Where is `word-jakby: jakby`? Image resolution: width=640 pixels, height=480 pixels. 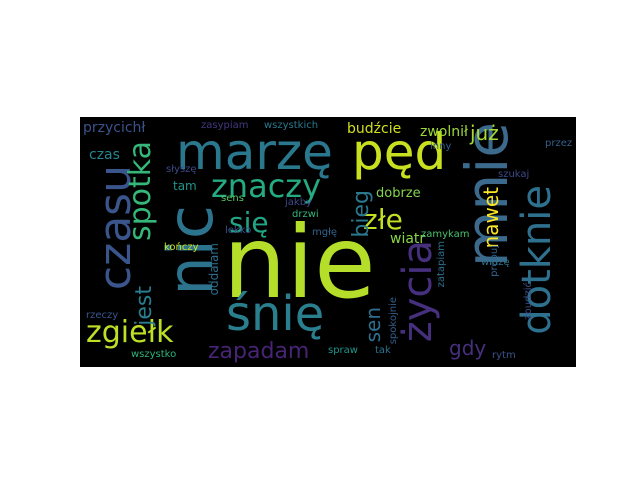
word-jakby: jakby is located at coordinates (298, 202).